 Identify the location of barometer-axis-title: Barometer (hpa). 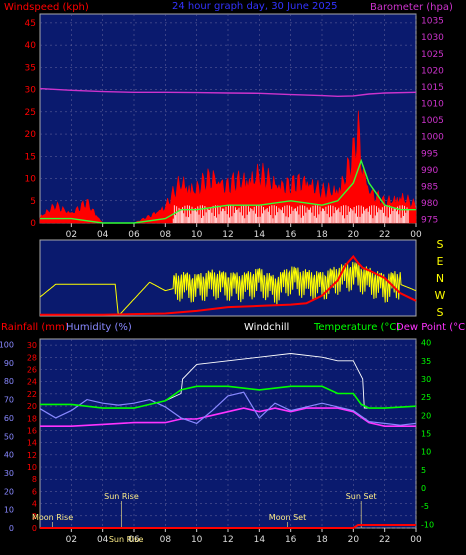
(411, 7).